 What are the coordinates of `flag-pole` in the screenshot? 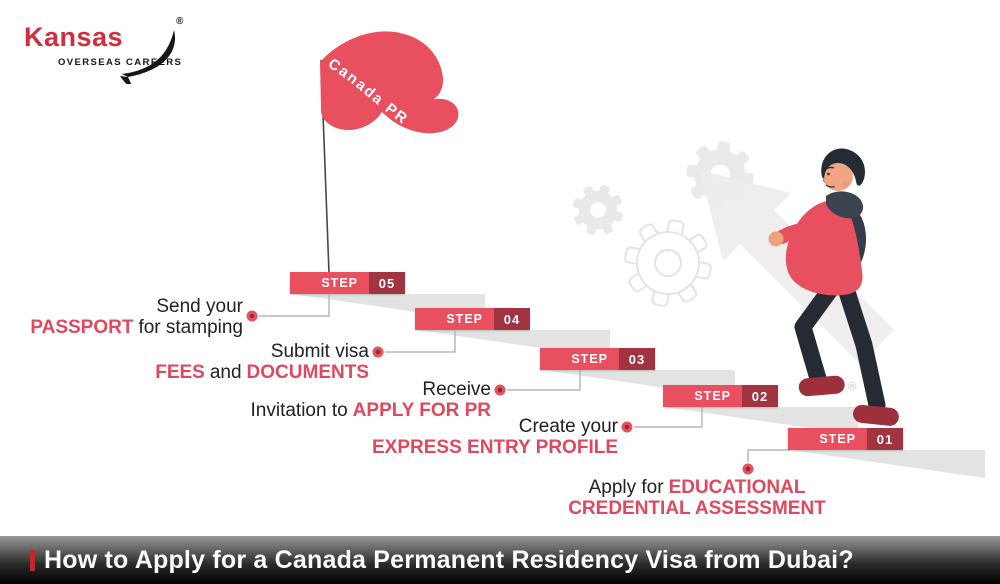 It's located at (325, 166).